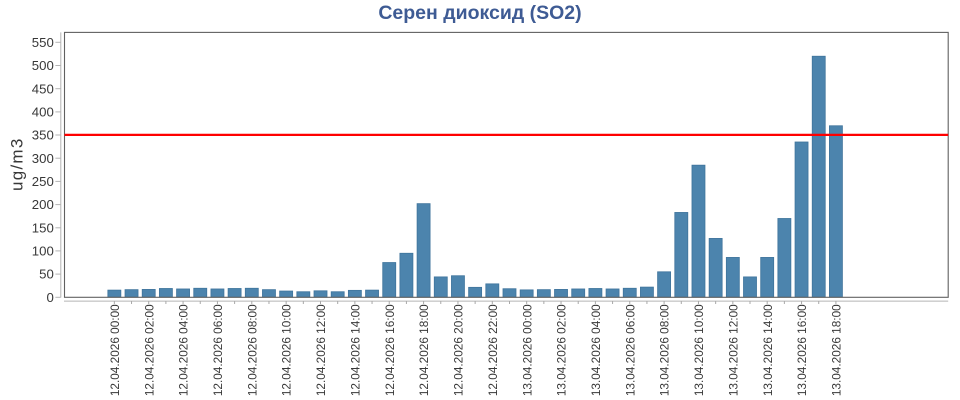 The height and width of the screenshot is (400, 960). Describe the element at coordinates (43, 181) in the screenshot. I see `svg-text: 250` at that location.